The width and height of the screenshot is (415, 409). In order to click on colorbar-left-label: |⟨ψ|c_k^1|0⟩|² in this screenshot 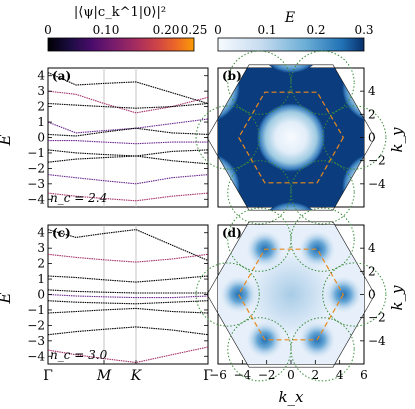, I will do `click(120, 12)`.